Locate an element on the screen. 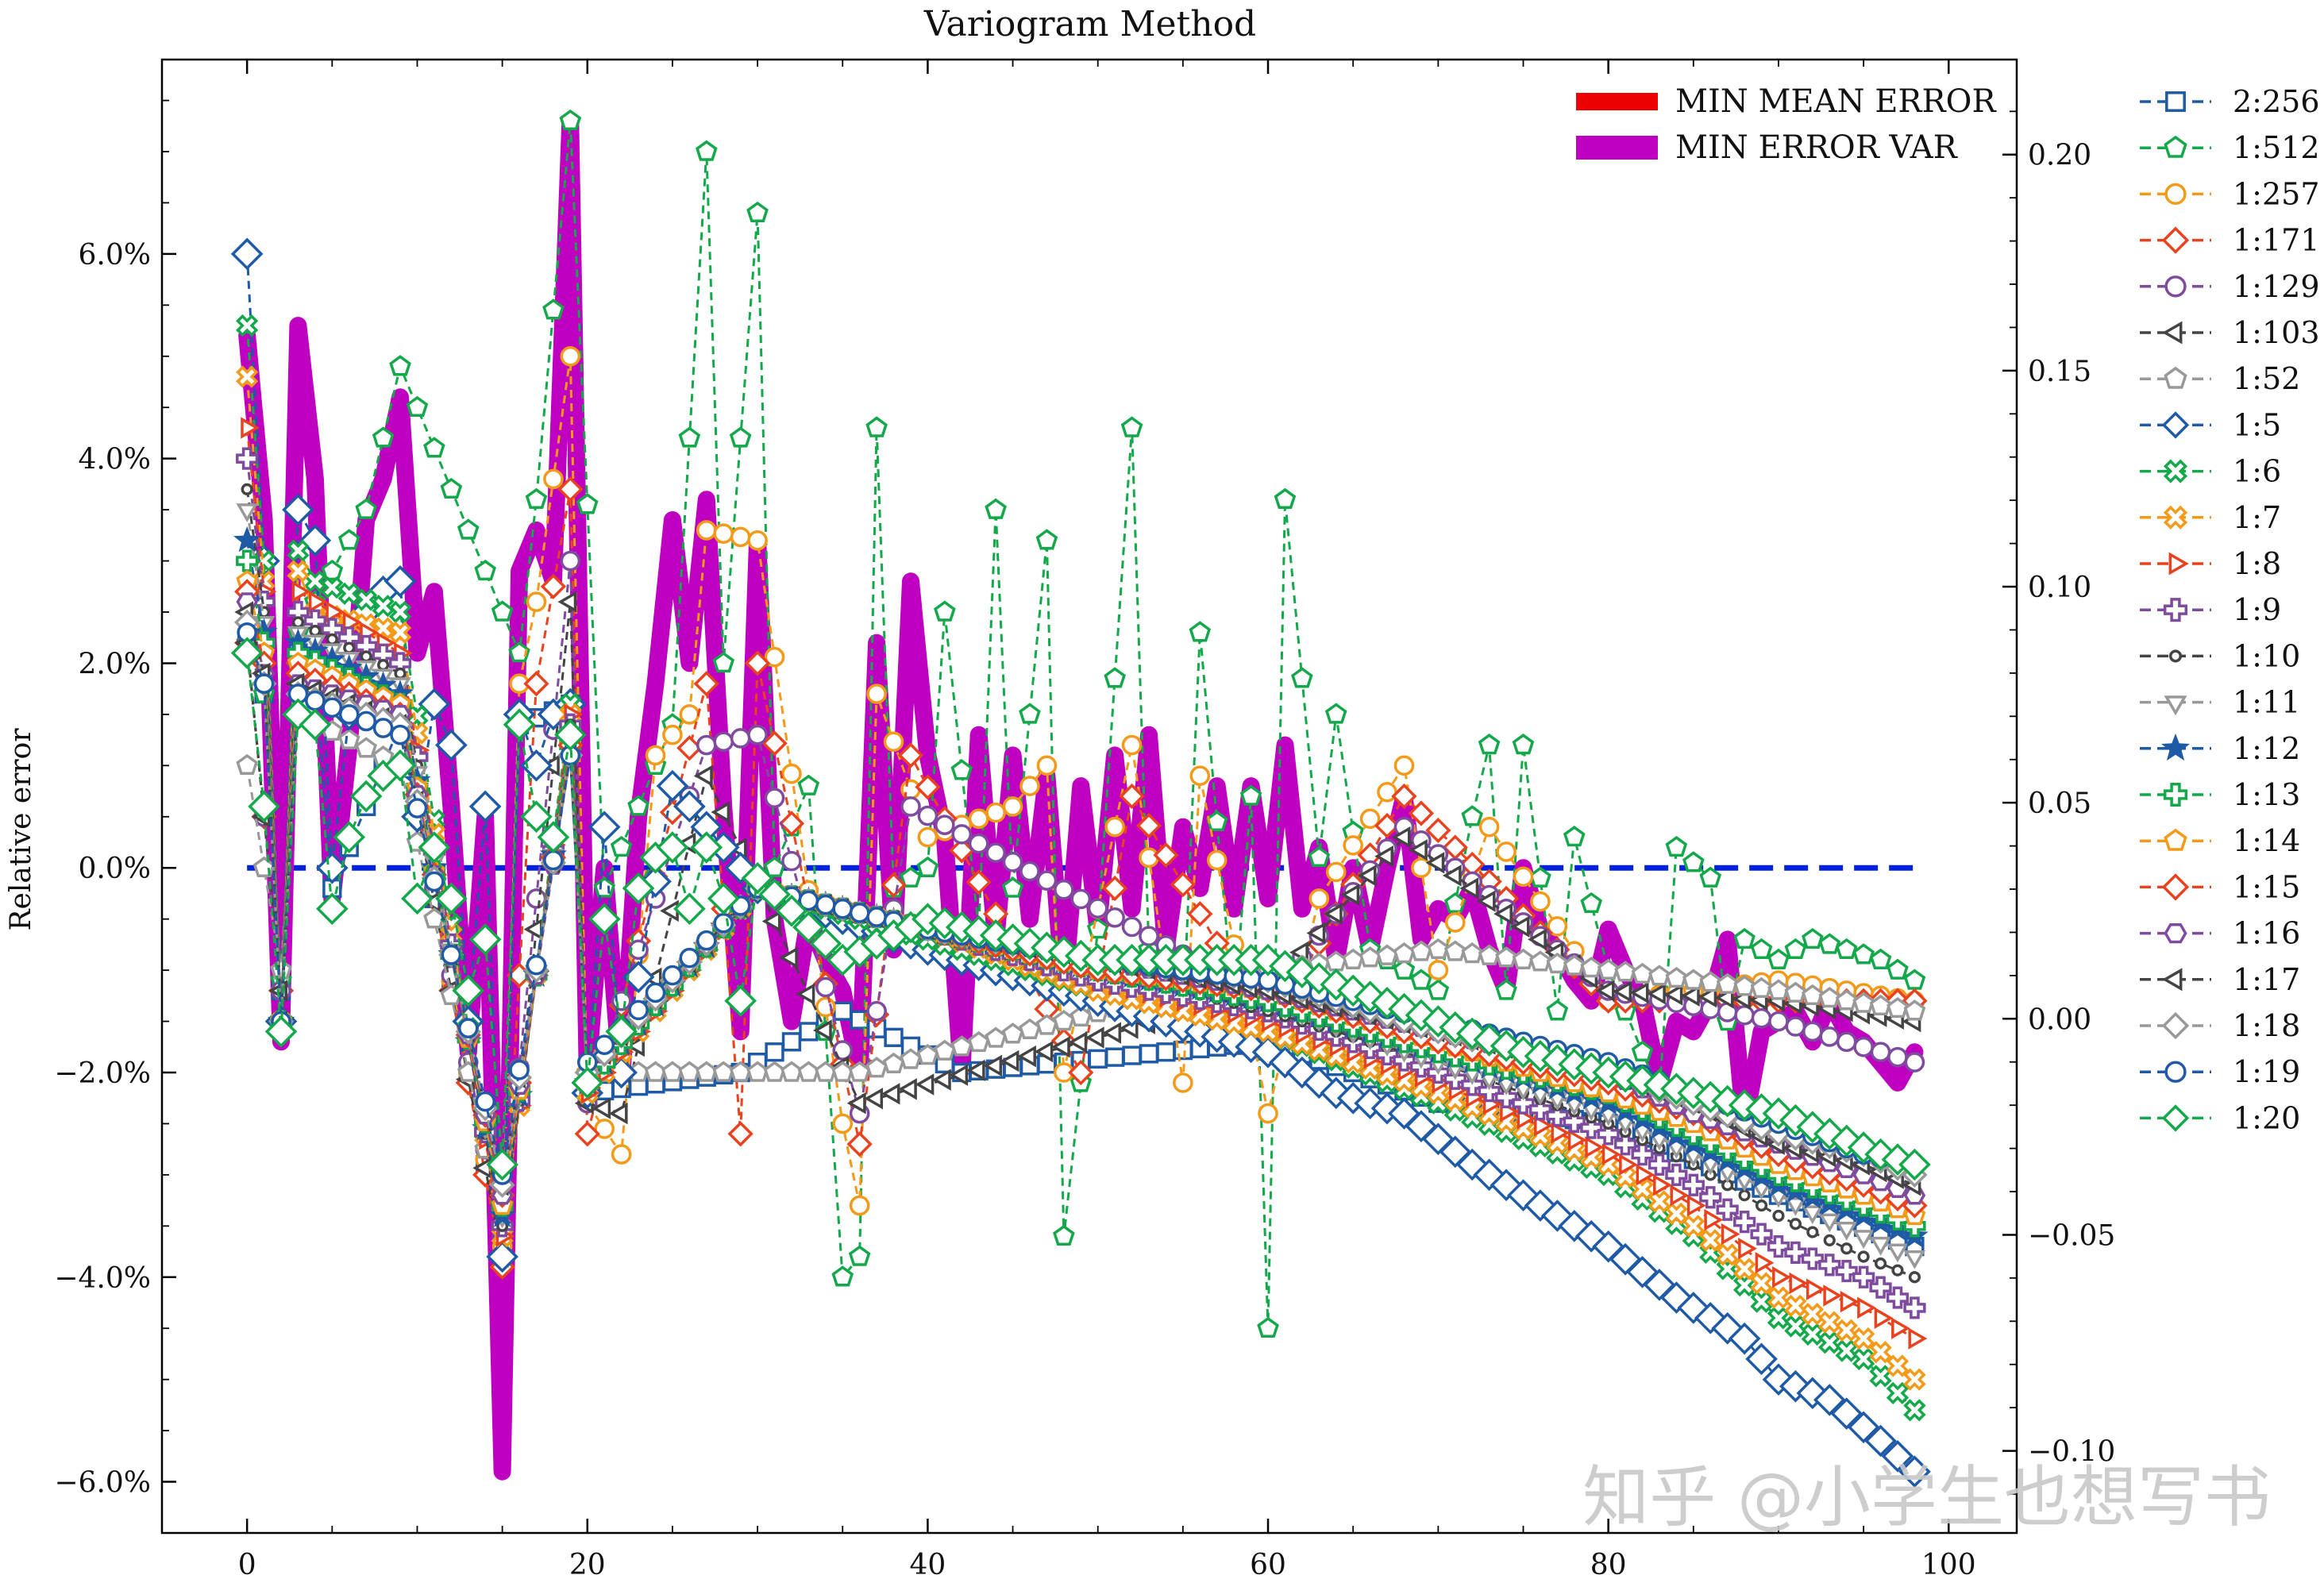 The image size is (2324, 1579). y-tick-label: −2.0% is located at coordinates (102, 1073).